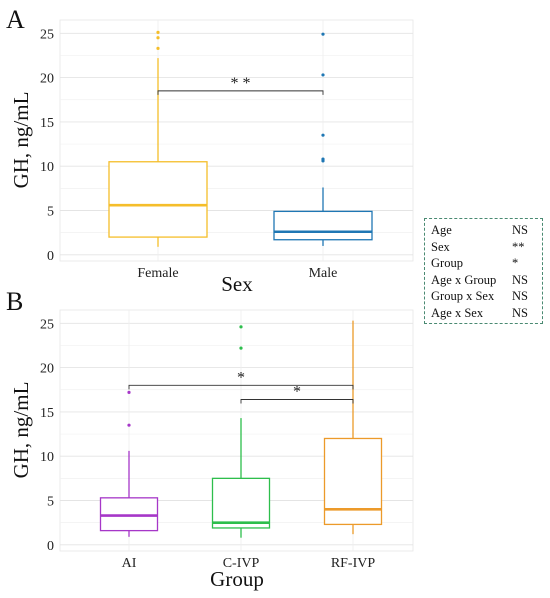 The image size is (550, 598). I want to click on box-rf-ivp, so click(353, 427).